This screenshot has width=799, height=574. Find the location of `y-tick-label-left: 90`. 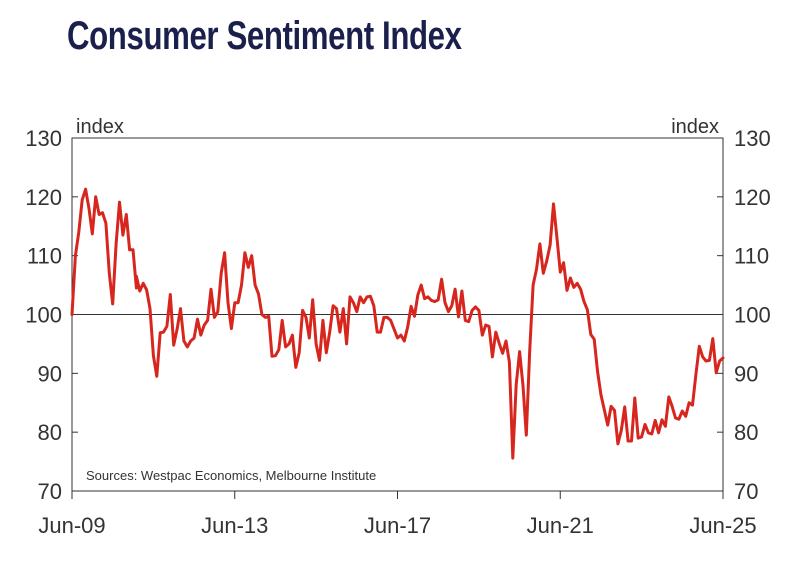

y-tick-label-left: 90 is located at coordinates (50, 373).